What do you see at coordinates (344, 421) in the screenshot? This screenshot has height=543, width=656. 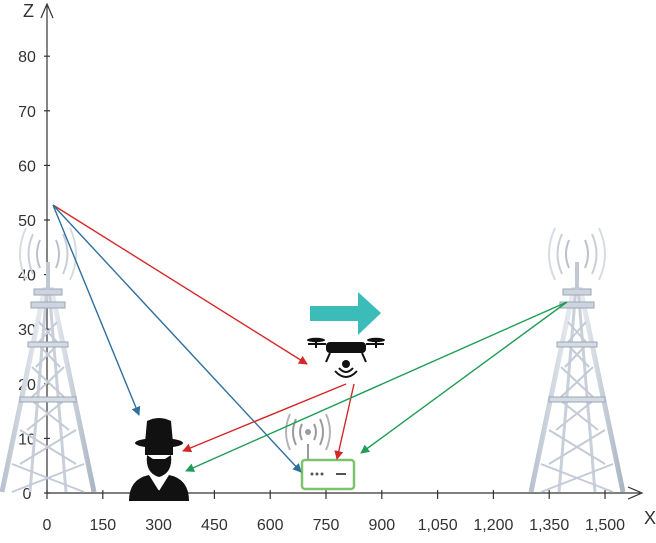 I see `link-drone-to-access-point` at bounding box center [344, 421].